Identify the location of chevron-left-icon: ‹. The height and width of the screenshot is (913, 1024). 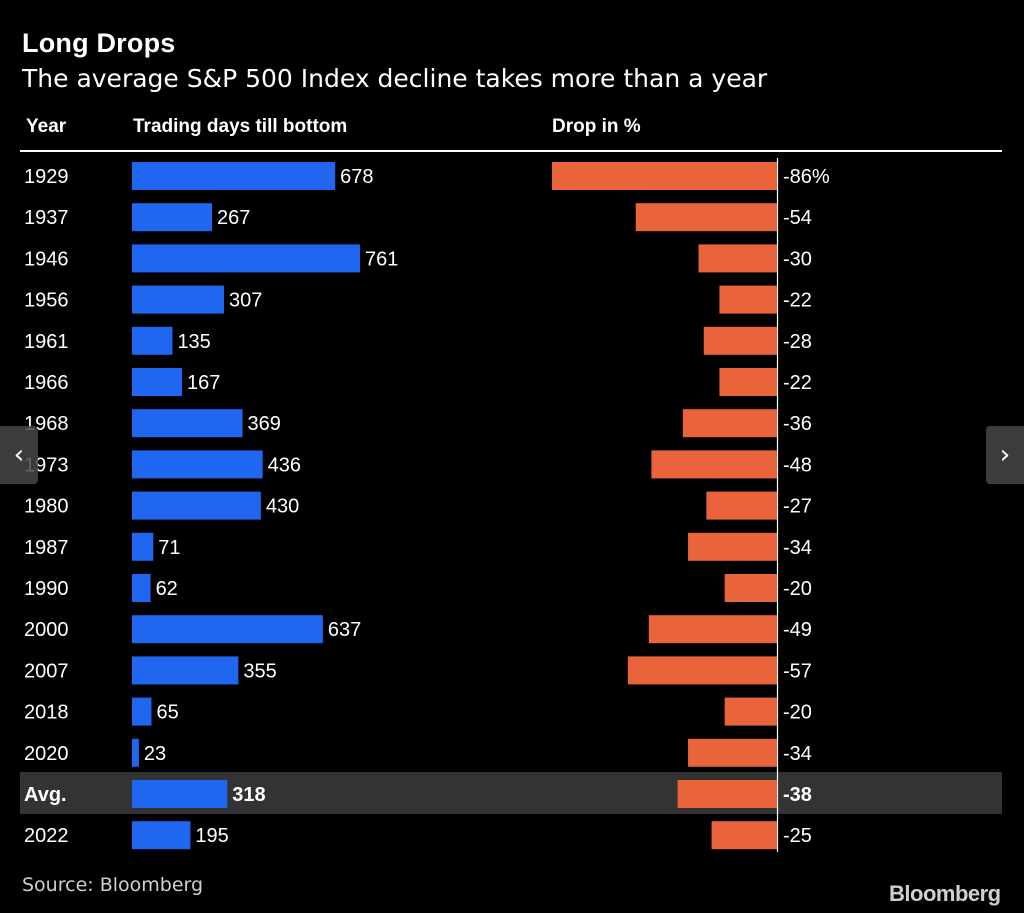
(19, 455).